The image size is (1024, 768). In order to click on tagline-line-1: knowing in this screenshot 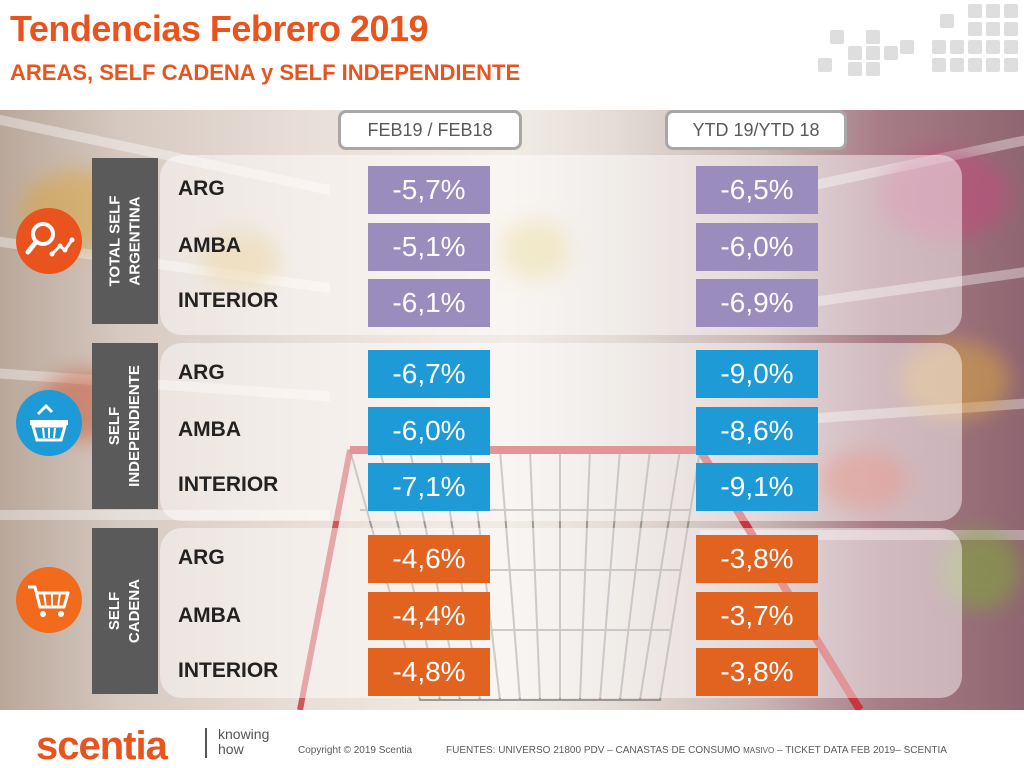, I will do `click(244, 734)`.